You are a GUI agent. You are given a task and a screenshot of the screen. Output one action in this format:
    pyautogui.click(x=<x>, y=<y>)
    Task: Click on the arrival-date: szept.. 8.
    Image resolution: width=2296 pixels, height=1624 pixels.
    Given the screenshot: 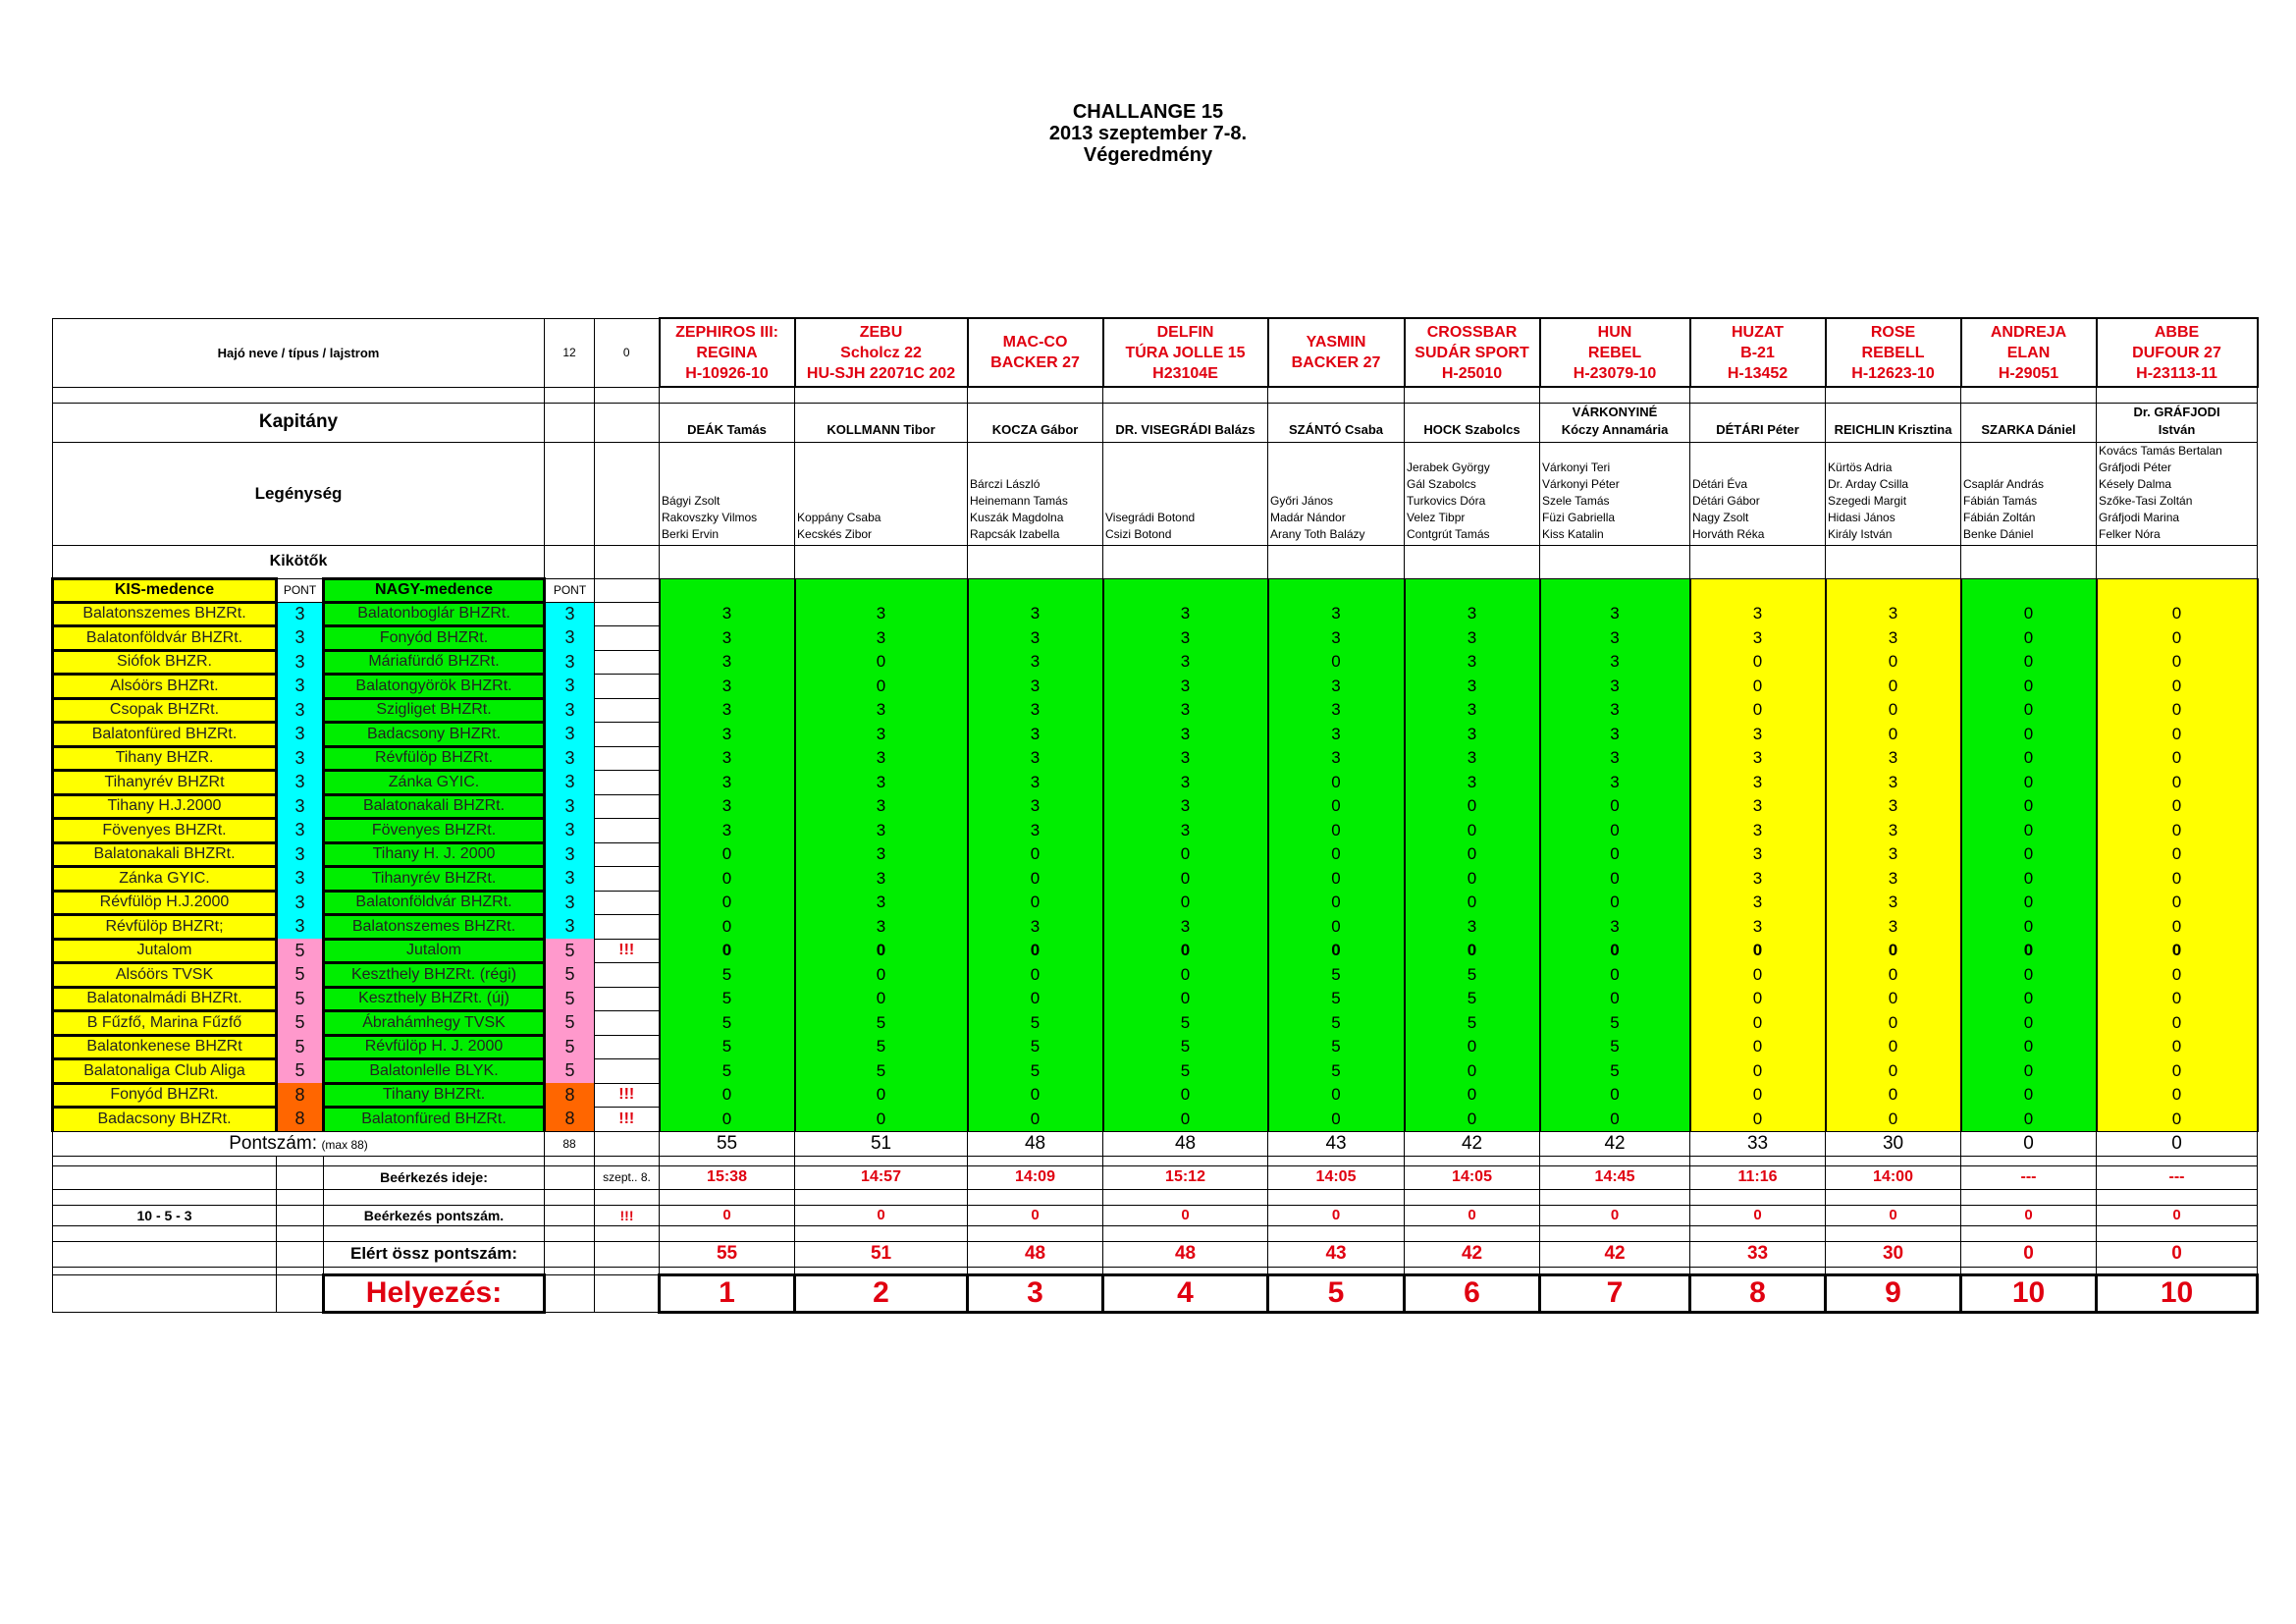 What is the action you would take?
    pyautogui.click(x=627, y=1177)
    